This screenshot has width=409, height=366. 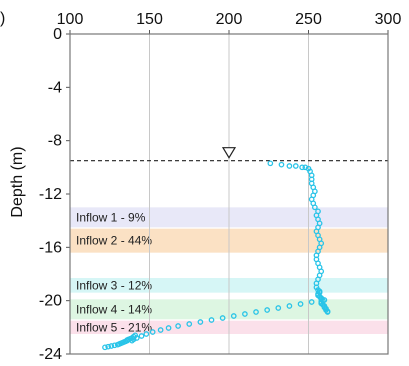 What do you see at coordinates (114, 285) in the screenshot?
I see `inflow-label-3: Inflow 3 - 12%` at bounding box center [114, 285].